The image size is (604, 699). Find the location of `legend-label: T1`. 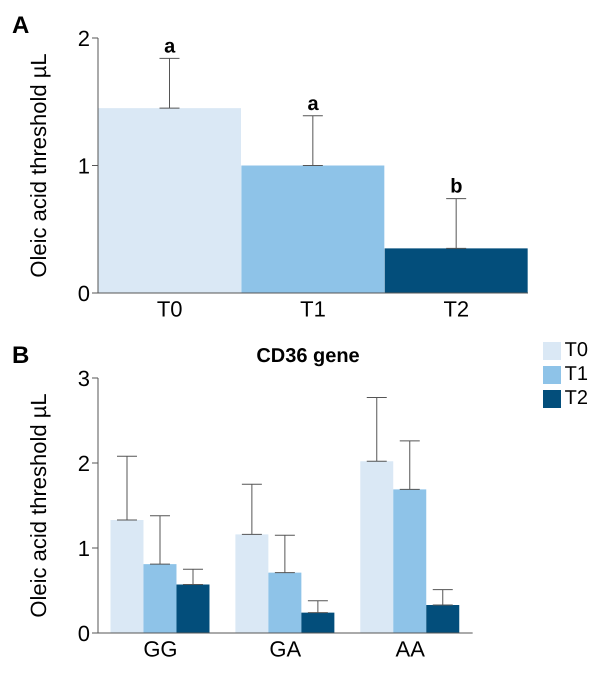

legend-label: T1 is located at coordinates (576, 374).